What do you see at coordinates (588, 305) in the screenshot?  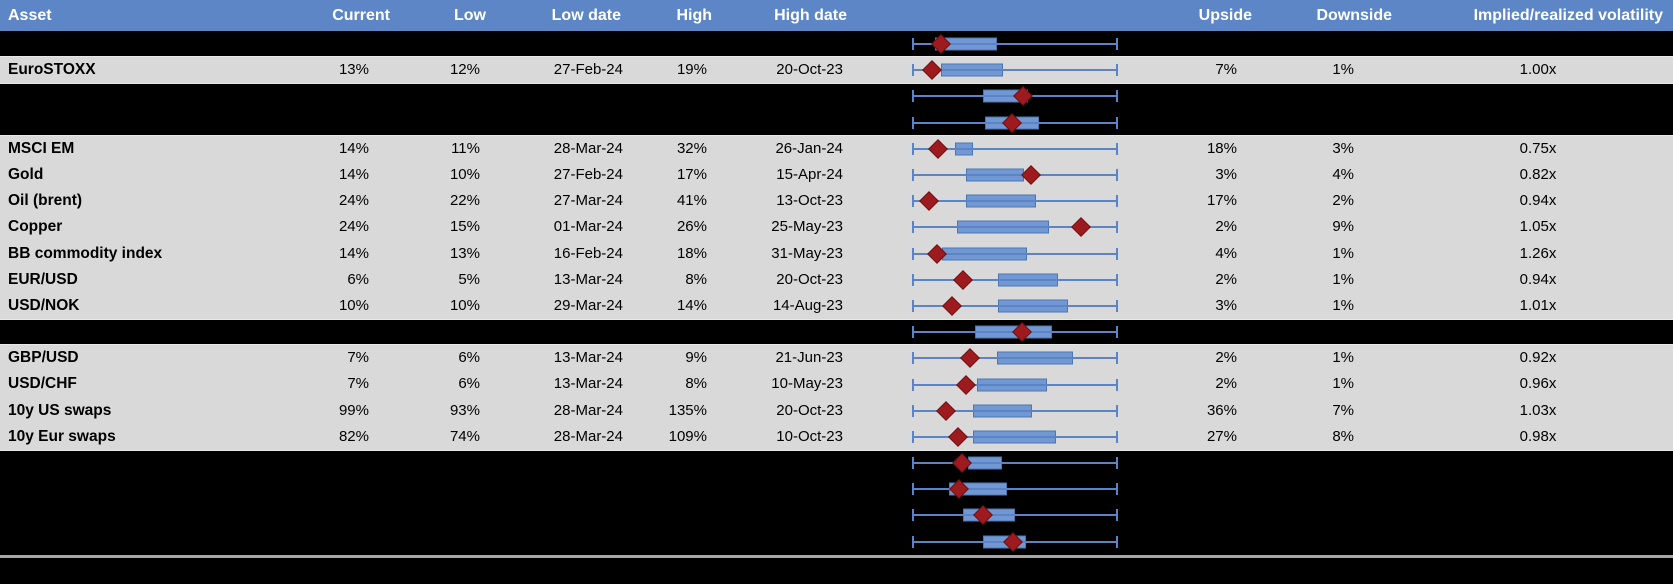 I see `cell-low_date: 29-Mar-24` at bounding box center [588, 305].